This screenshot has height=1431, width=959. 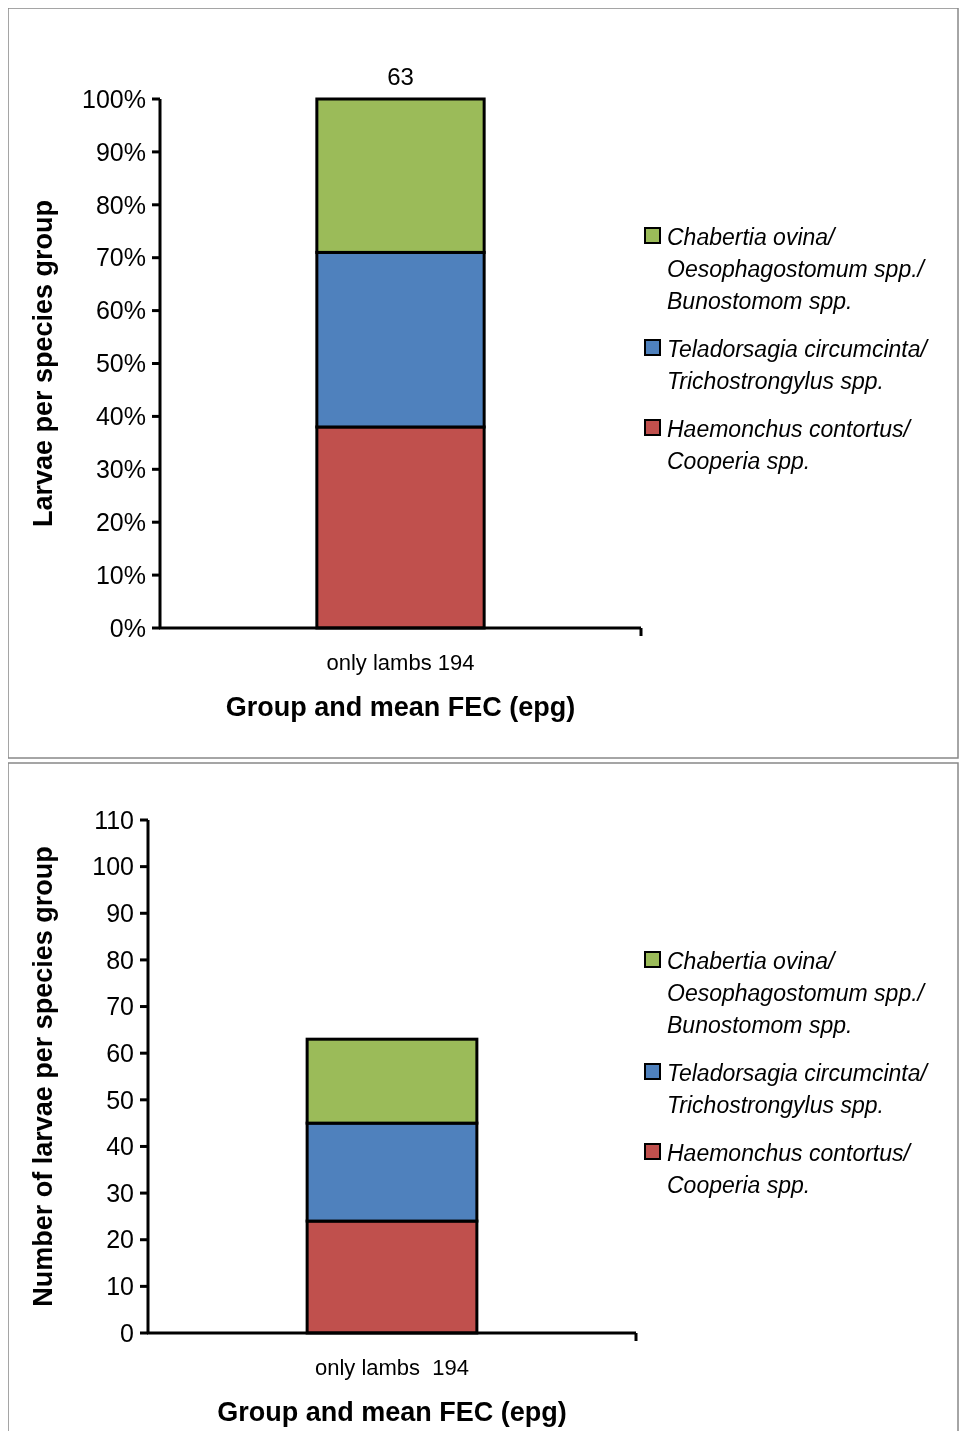 What do you see at coordinates (400, 76) in the screenshot?
I see `annotation: 63` at bounding box center [400, 76].